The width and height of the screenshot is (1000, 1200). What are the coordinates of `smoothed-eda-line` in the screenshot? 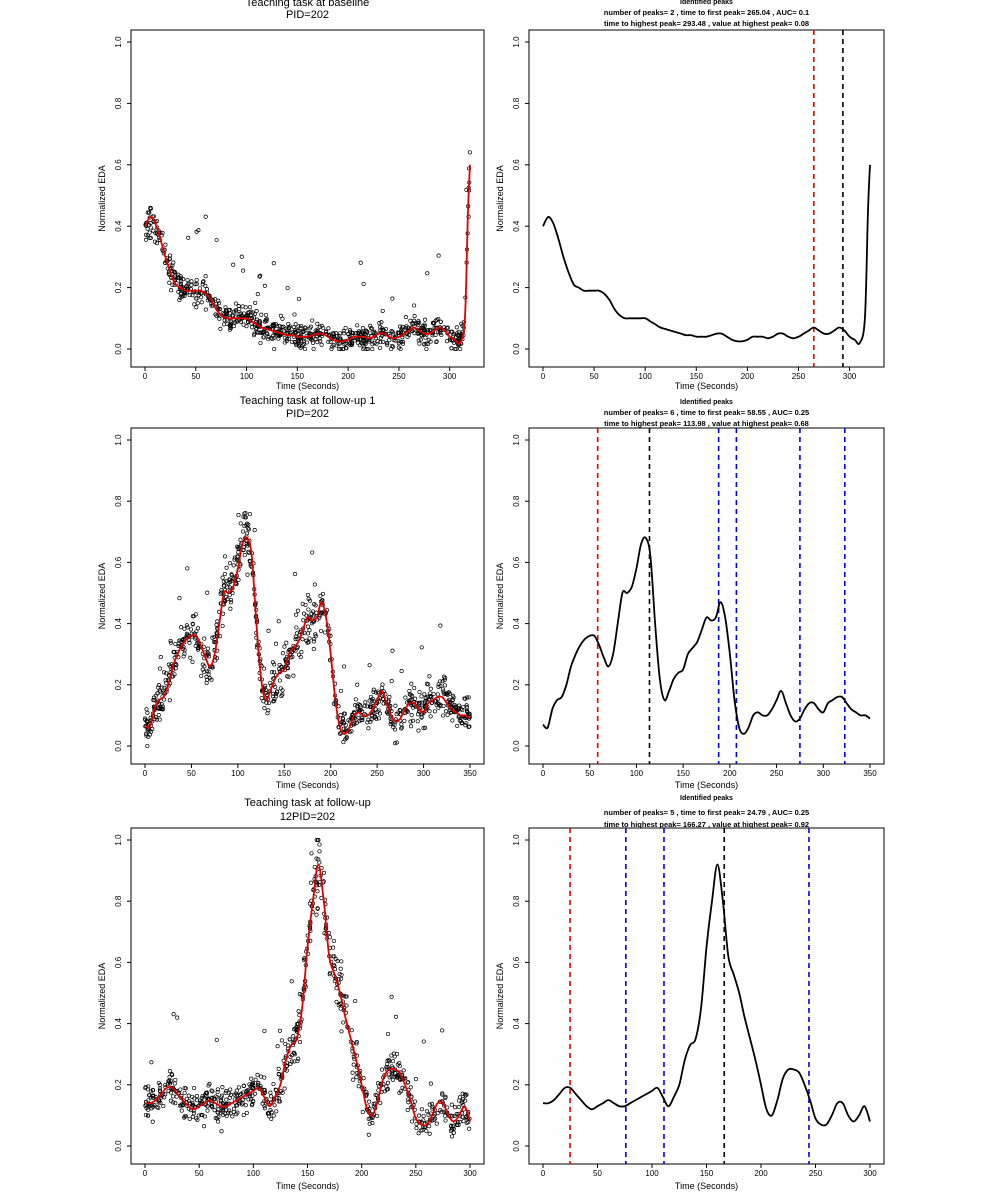 It's located at (706, 635).